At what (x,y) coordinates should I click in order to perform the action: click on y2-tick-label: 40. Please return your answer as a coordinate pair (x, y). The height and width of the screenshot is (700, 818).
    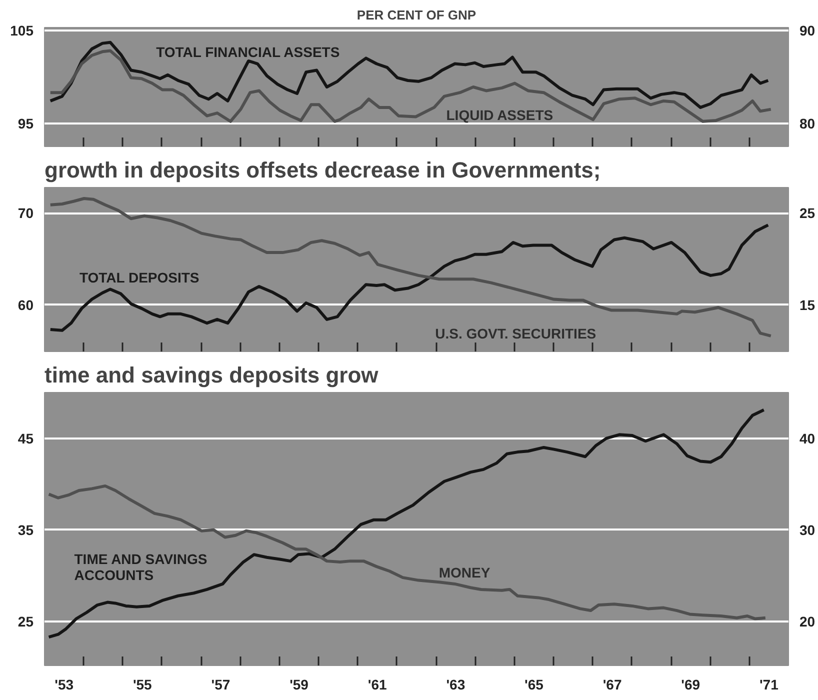
    Looking at the image, I should click on (808, 438).